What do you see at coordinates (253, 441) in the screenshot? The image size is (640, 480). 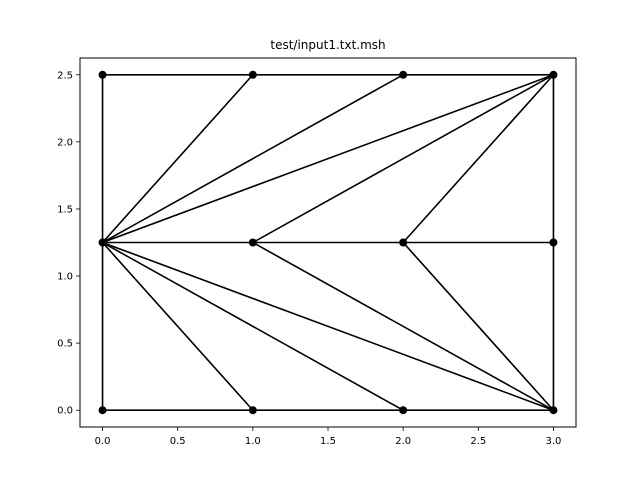 I see `x-tick-label: 1.0` at bounding box center [253, 441].